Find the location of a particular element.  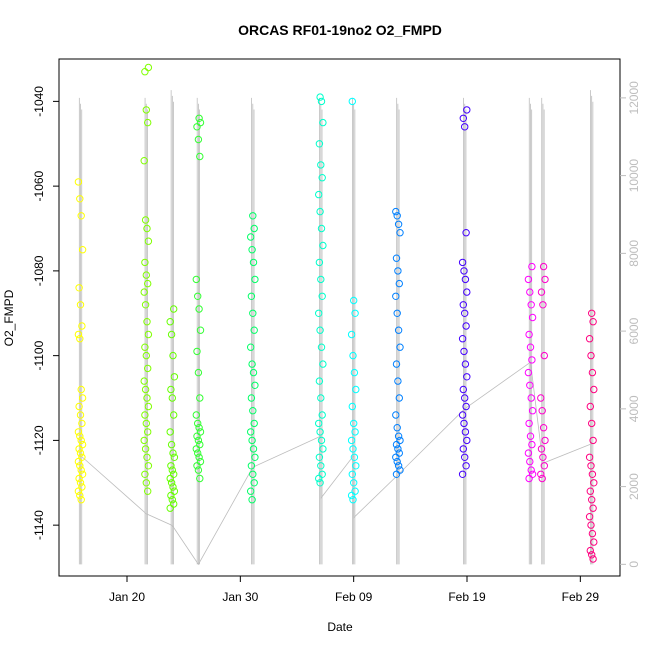

y2-axis: 0 2000 4000 6000 8000 10000 12000 is located at coordinates (630, 324).